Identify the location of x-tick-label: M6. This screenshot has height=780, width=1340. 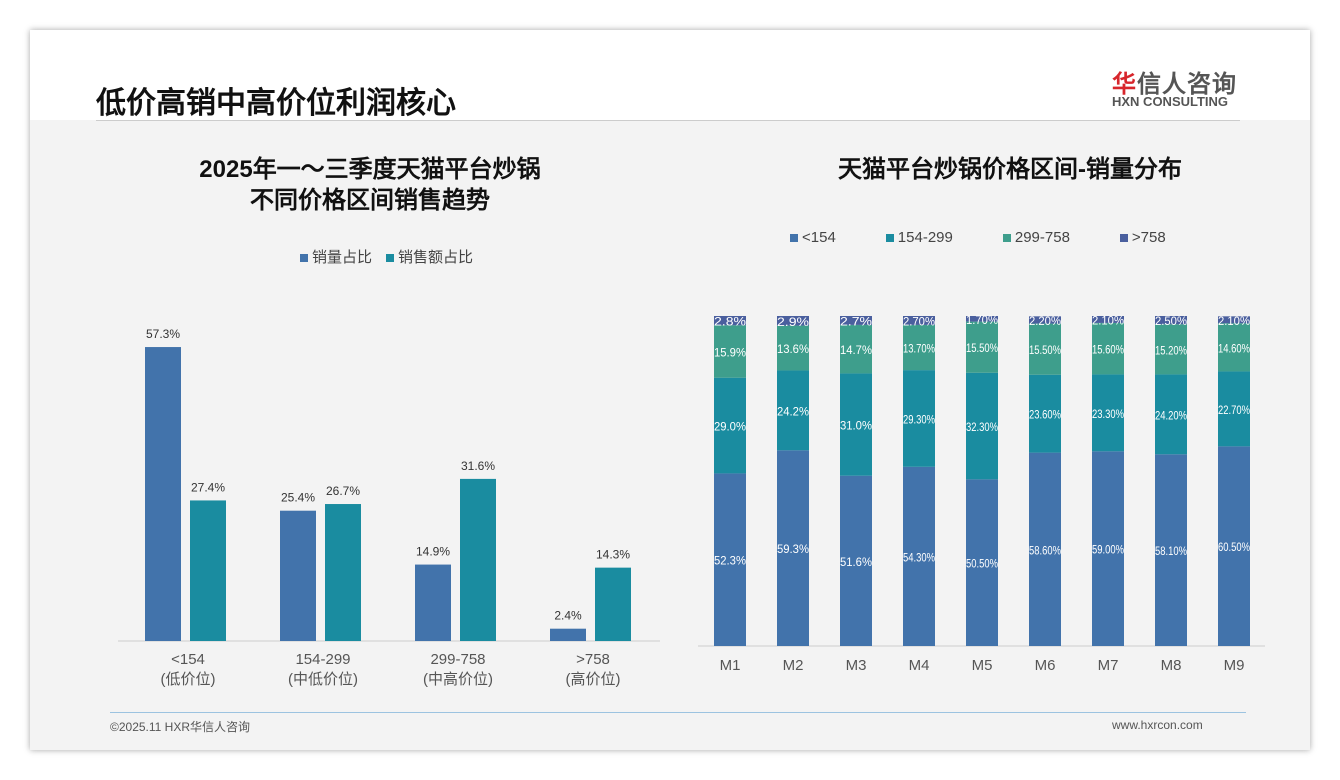
(1045, 665).